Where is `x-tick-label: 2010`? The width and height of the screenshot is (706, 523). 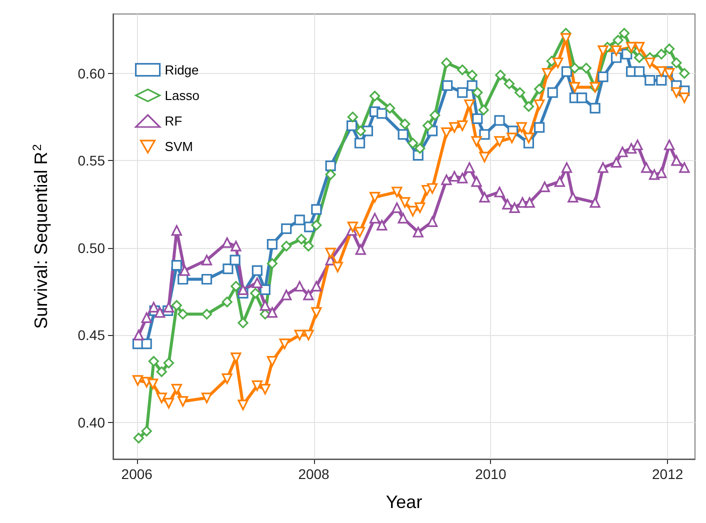
x-tick-label: 2010 is located at coordinates (490, 474).